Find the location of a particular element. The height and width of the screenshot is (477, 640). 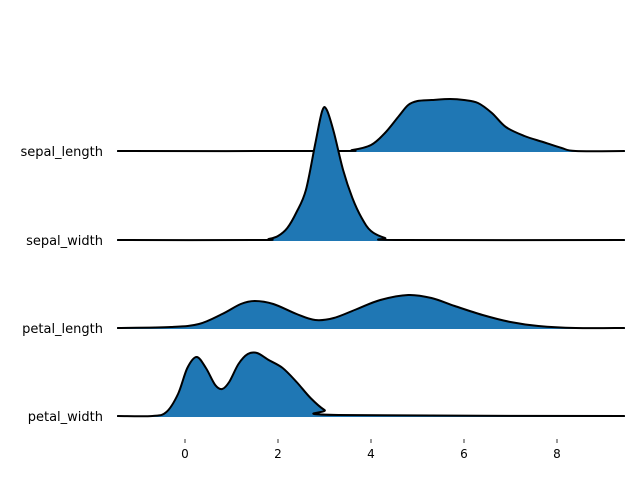

x-tick-label: 8 is located at coordinates (557, 454).